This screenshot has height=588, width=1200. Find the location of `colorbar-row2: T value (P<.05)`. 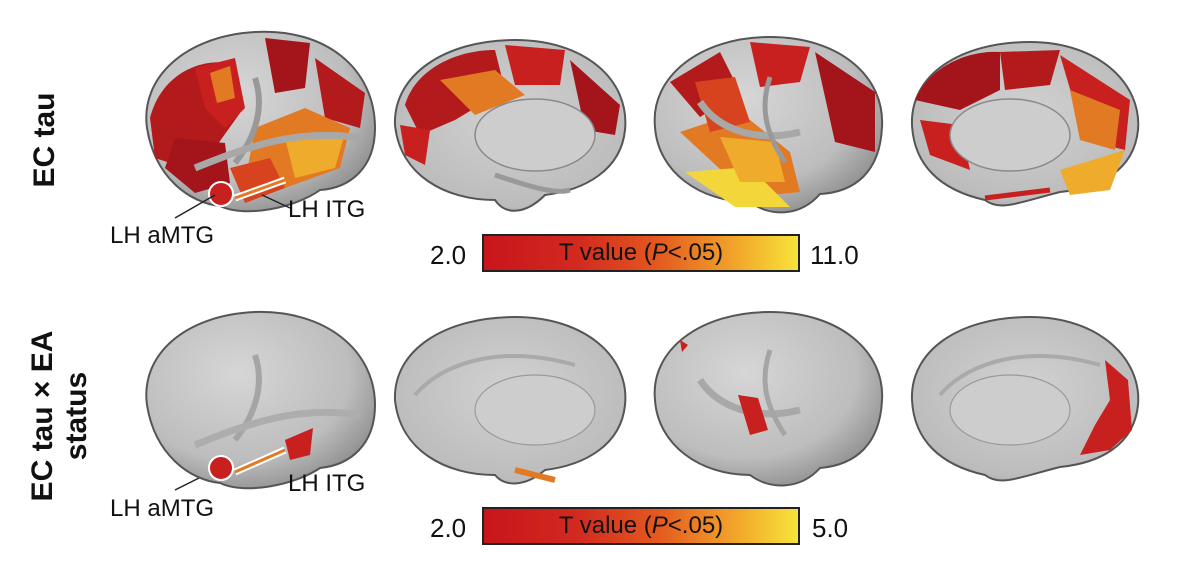

colorbar-row2: T value (P<.05) is located at coordinates (641, 526).